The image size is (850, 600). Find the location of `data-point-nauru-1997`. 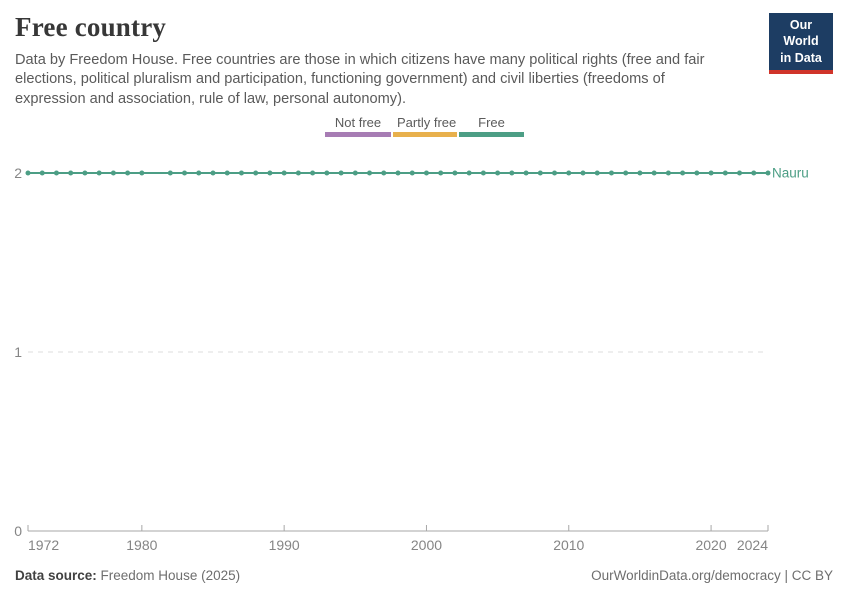

data-point-nauru-1997 is located at coordinates (384, 173).